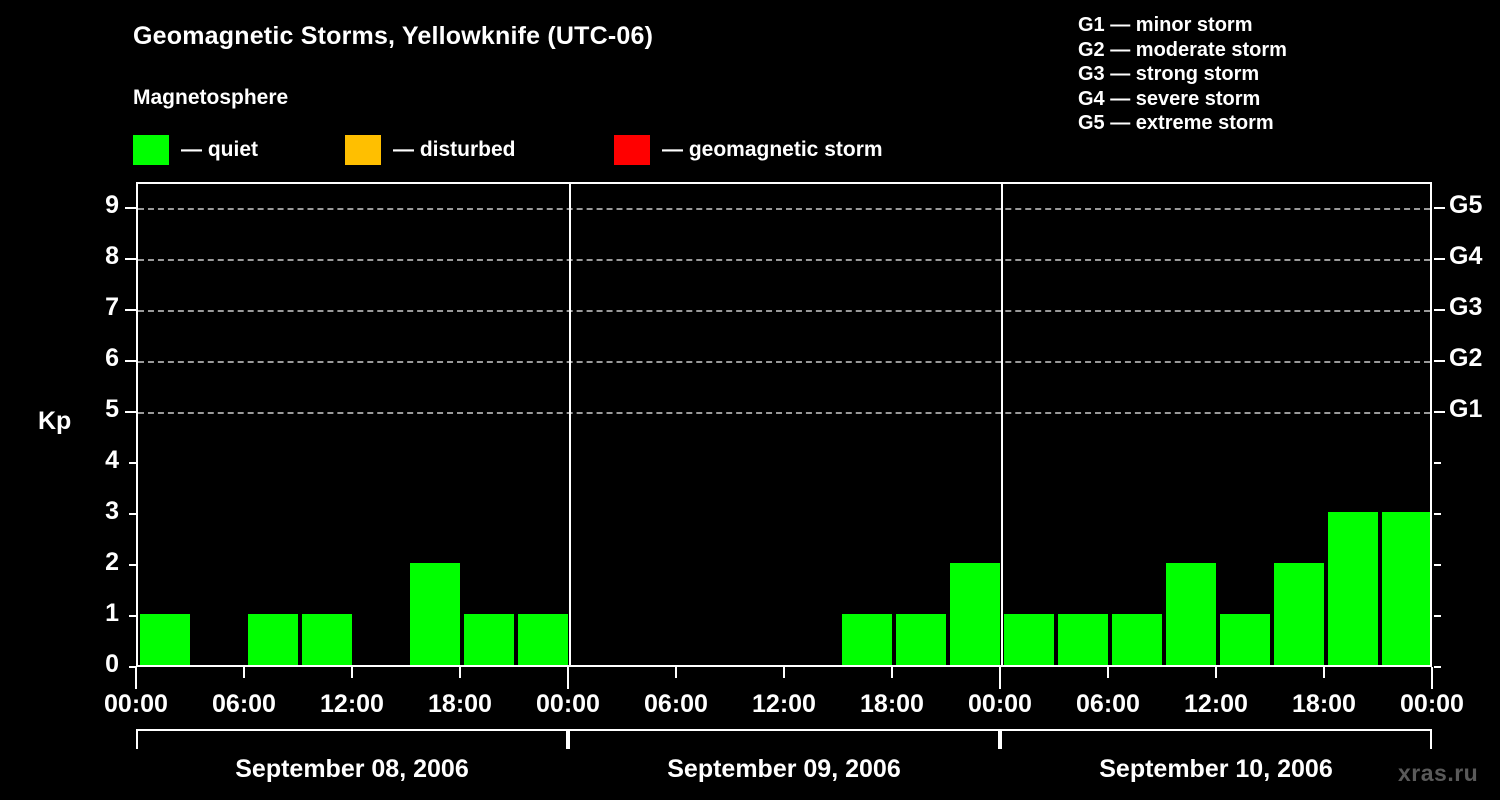 This screenshot has height=800, width=1500. I want to click on page-title: Geomagnetic Storms, Yellowknife (UTC-06), so click(393, 36).